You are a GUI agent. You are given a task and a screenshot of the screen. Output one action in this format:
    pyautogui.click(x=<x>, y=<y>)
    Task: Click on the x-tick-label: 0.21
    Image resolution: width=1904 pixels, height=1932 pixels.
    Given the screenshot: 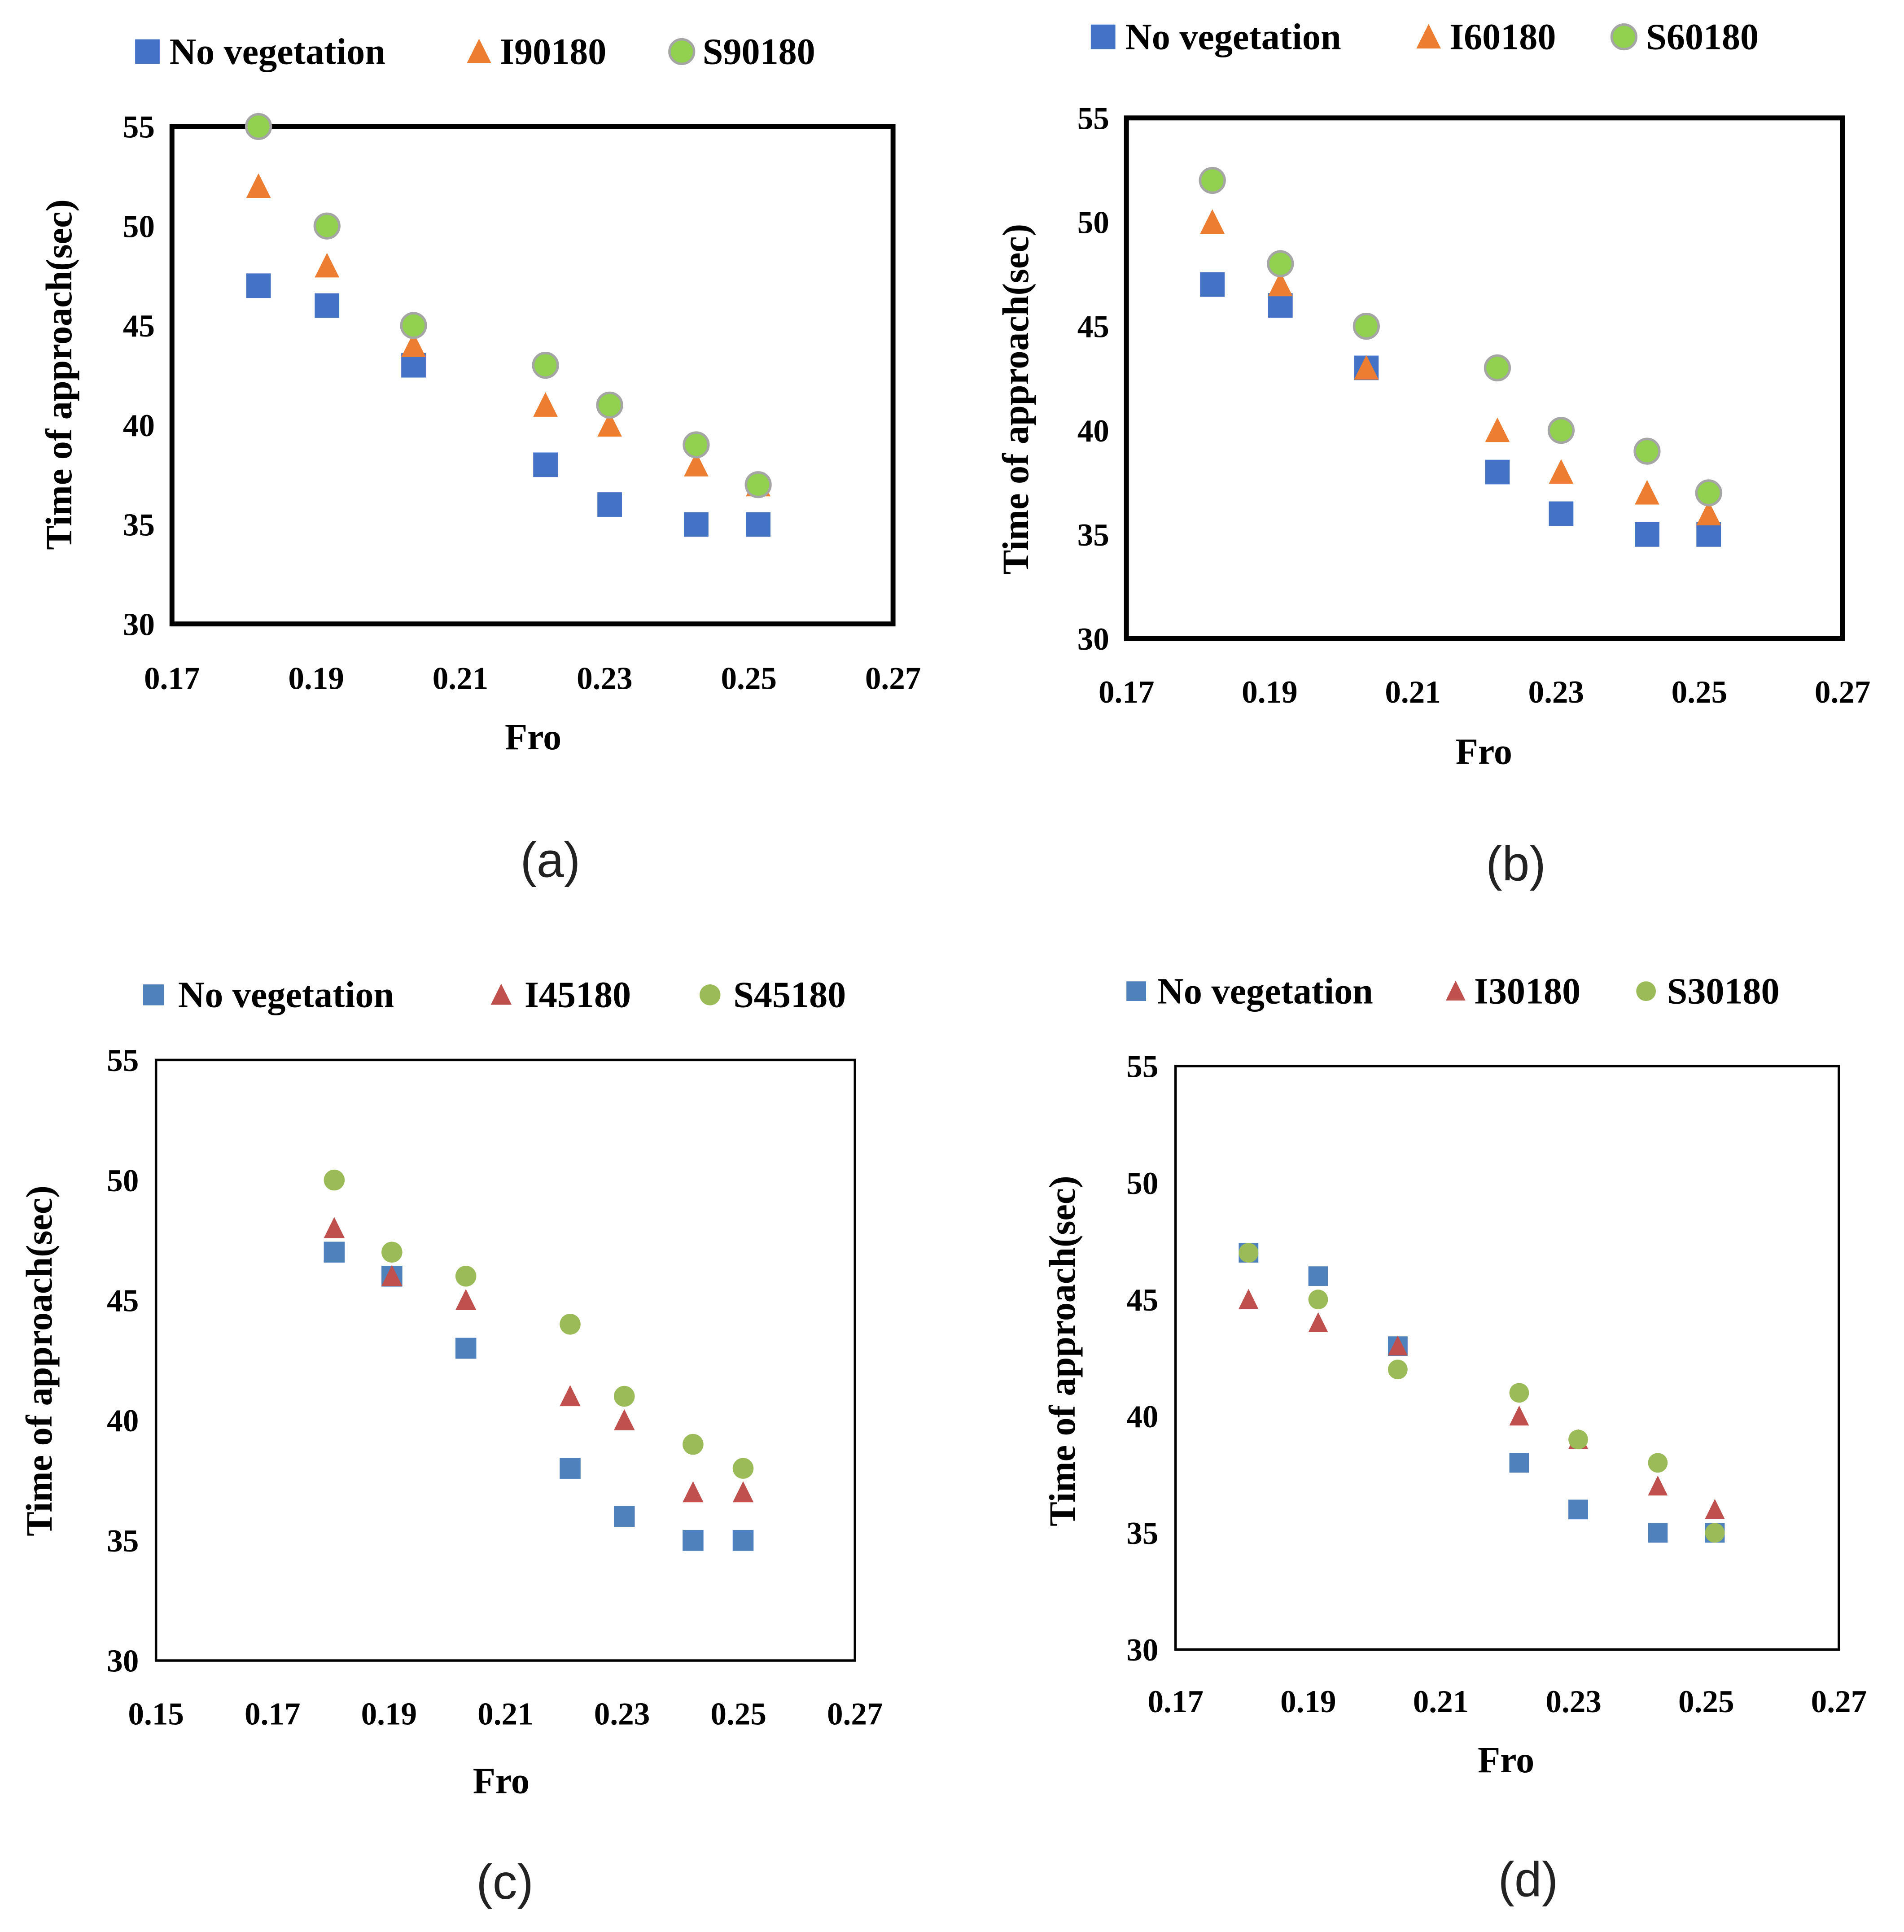 What is the action you would take?
    pyautogui.click(x=1413, y=693)
    